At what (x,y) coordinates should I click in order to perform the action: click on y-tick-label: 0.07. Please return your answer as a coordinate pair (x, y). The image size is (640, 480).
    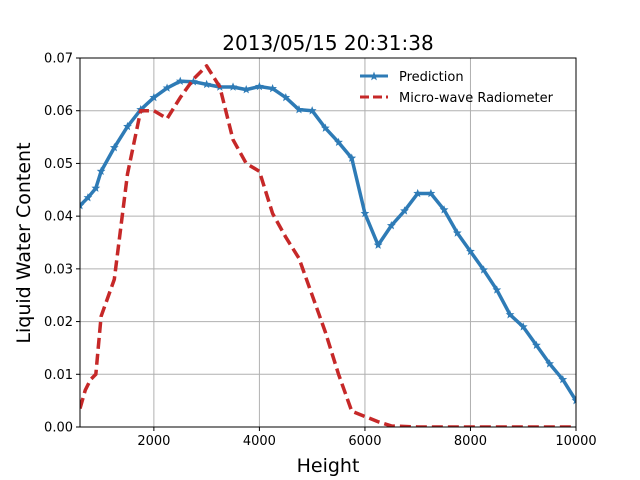
    Looking at the image, I should click on (58, 59).